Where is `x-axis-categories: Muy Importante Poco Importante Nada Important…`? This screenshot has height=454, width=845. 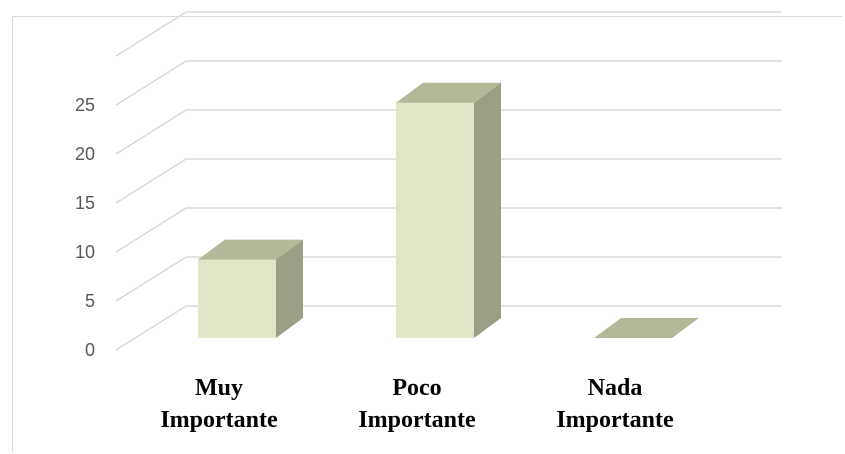 x-axis-categories: Muy Importante Poco Importante Nada Important… is located at coordinates (417, 404).